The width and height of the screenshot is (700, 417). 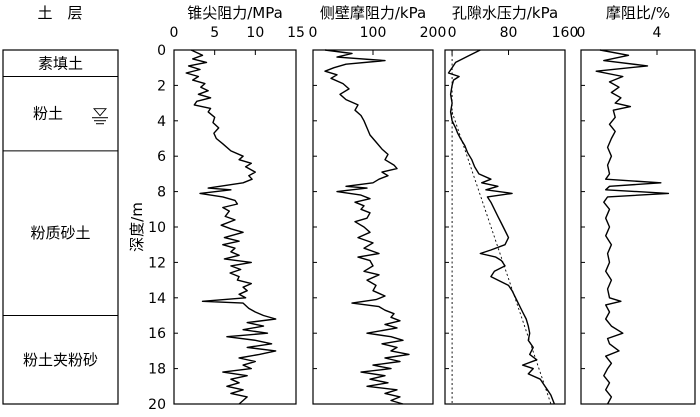 What do you see at coordinates (255, 33) in the screenshot?
I see `x-tick-label: 10` at bounding box center [255, 33].